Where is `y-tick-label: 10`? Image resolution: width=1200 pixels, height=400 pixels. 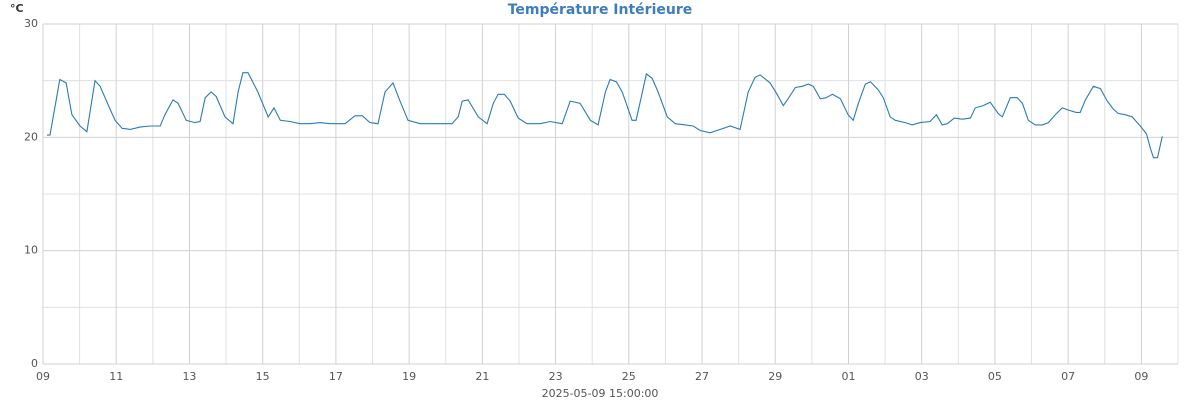 y-tick-label: 10 is located at coordinates (31, 250).